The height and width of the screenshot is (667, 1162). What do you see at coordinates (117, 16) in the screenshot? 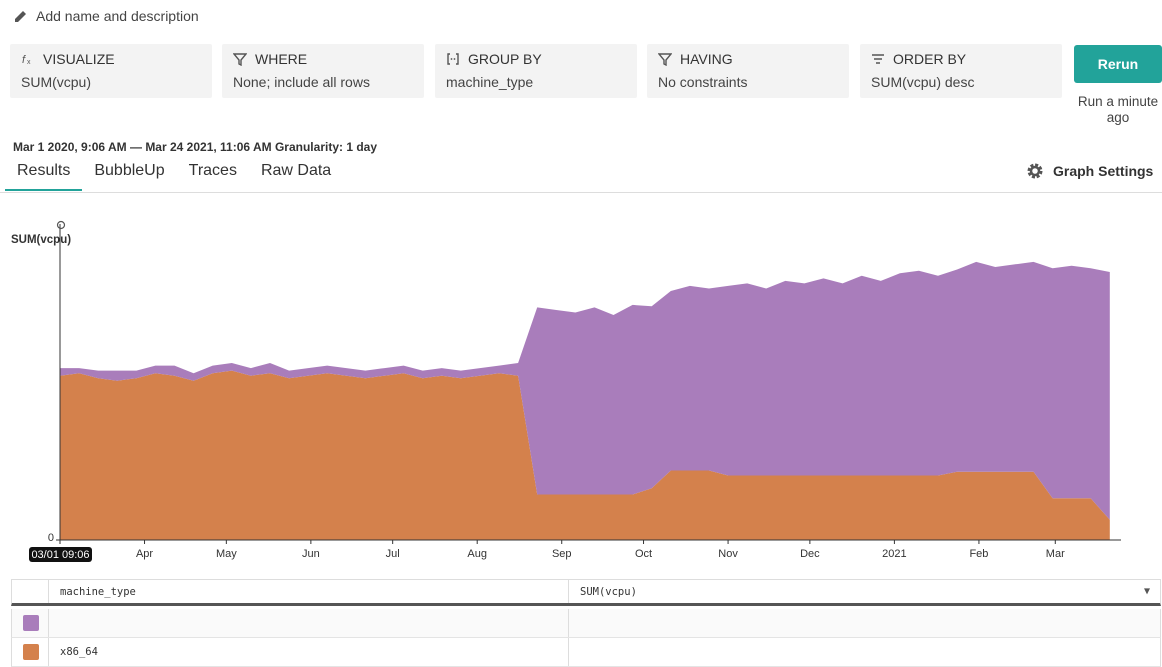
I see `edit-name-text: Add name and description` at bounding box center [117, 16].